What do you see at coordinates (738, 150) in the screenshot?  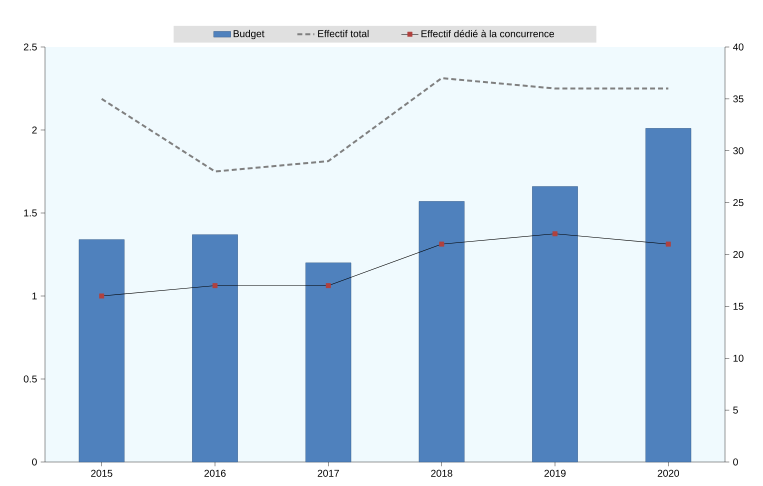 I see `y2-tick-label: 30` at bounding box center [738, 150].